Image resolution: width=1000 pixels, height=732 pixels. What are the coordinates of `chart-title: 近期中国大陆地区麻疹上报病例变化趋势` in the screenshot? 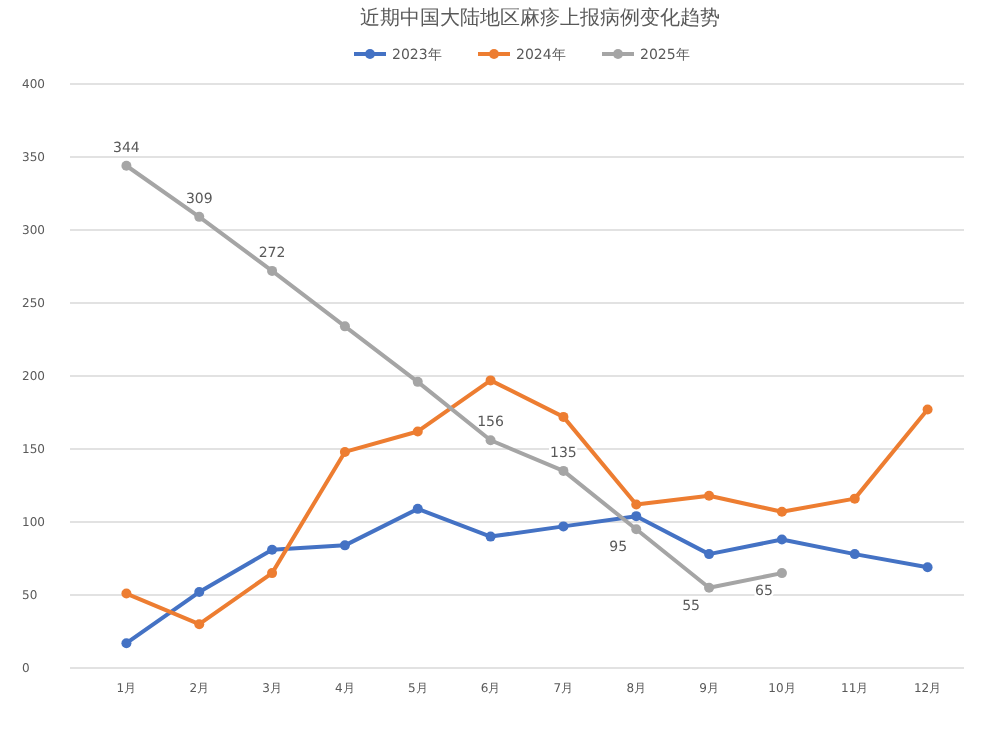 It's located at (540, 18).